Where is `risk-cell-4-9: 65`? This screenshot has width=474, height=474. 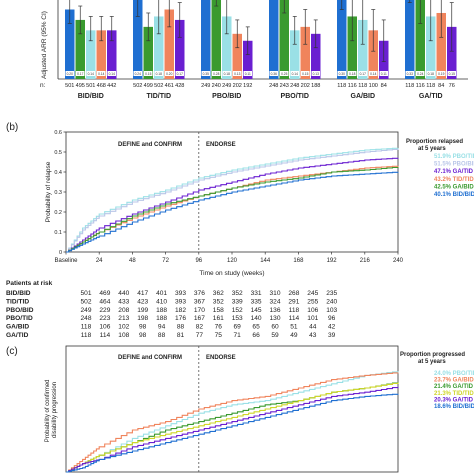
risk-cell-4-9: 65 is located at coordinates (256, 327).